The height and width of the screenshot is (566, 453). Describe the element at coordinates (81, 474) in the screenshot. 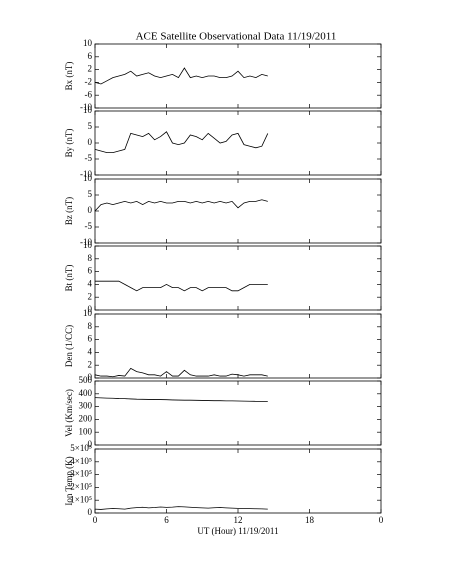

I see `y-tick-label: 3×10⁵` at that location.